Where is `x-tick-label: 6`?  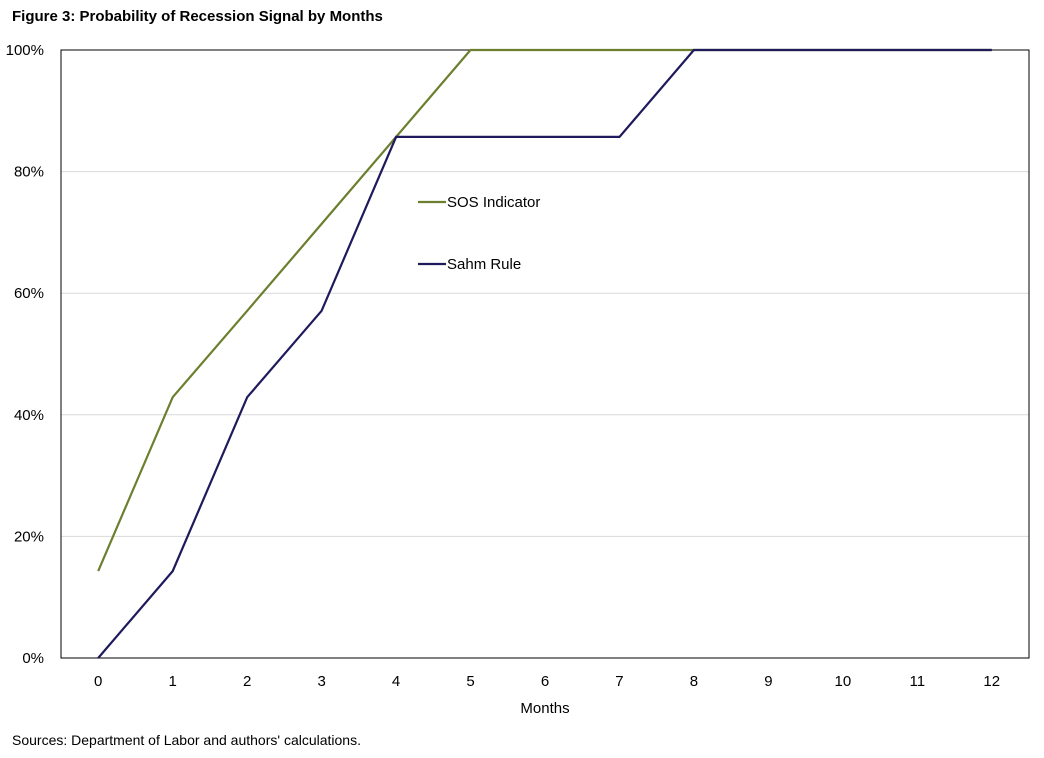
x-tick-label: 6 is located at coordinates (545, 681).